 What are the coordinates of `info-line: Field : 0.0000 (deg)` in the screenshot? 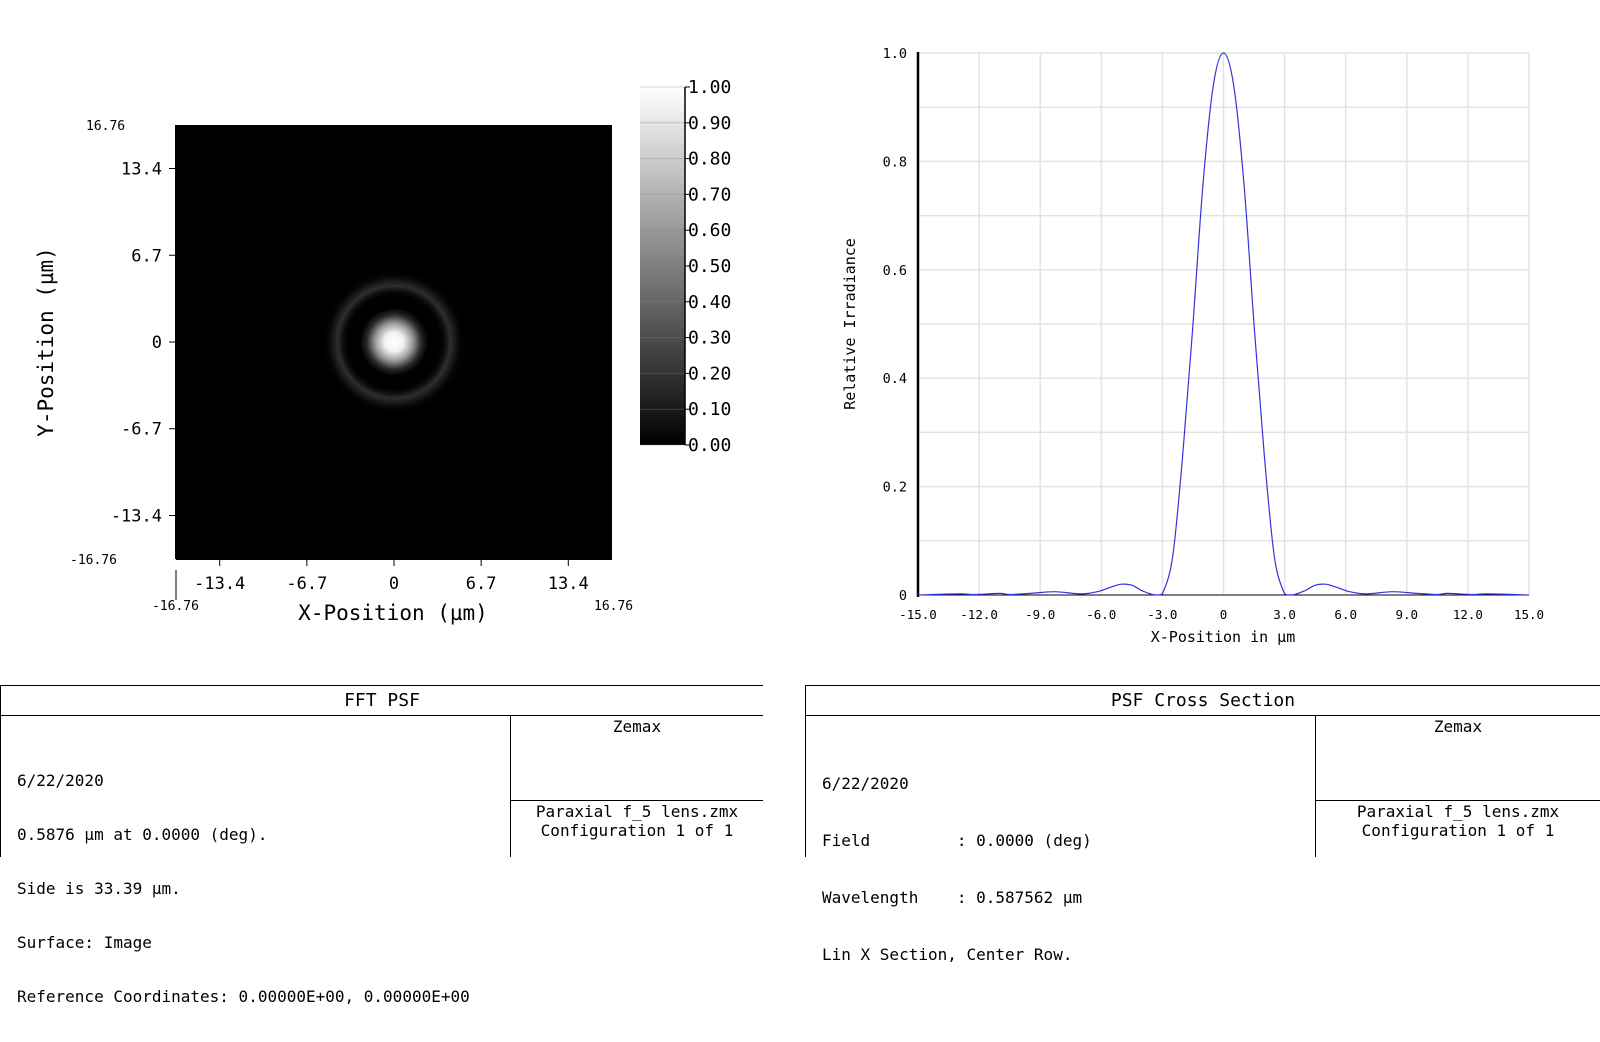 It's located at (957, 840).